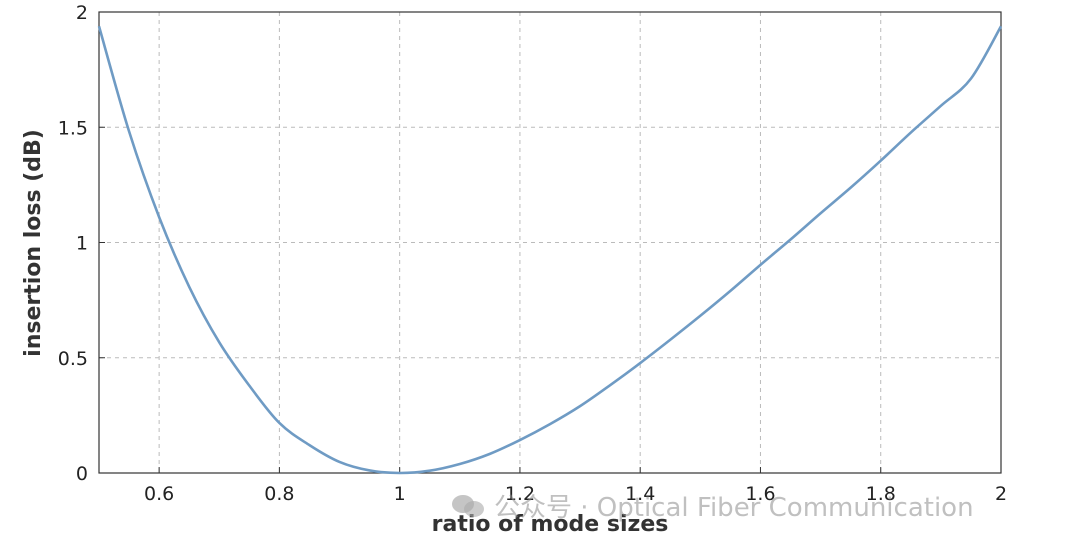  I want to click on x-tick-label: 1.6, so click(760, 494).